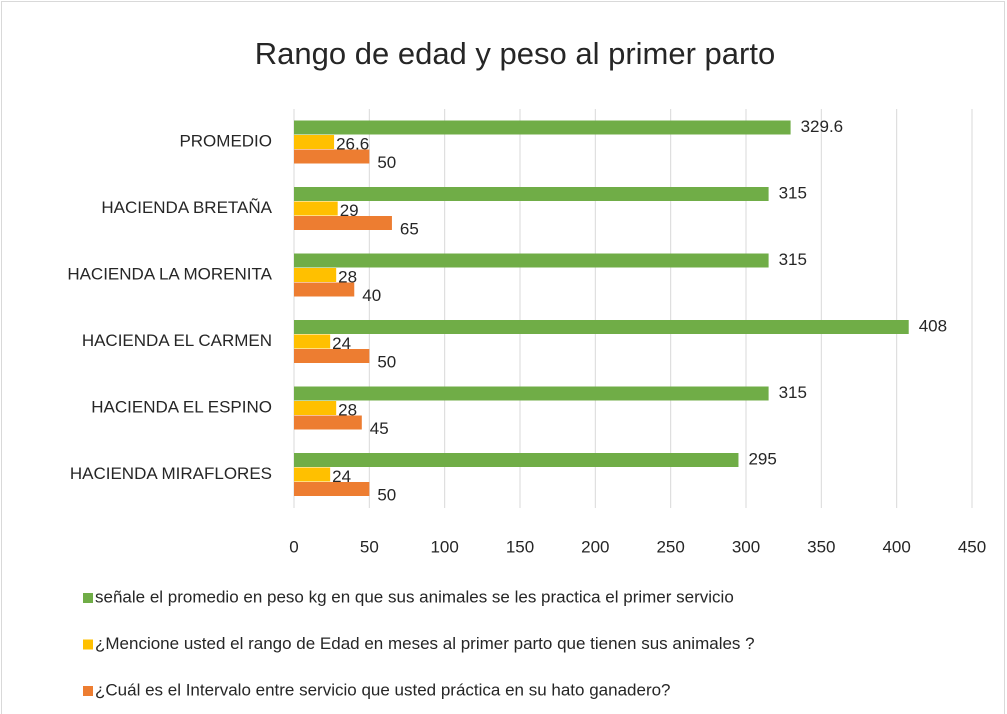 The image size is (1007, 714). What do you see at coordinates (444, 546) in the screenshot?
I see `x-tick-label: 100` at bounding box center [444, 546].